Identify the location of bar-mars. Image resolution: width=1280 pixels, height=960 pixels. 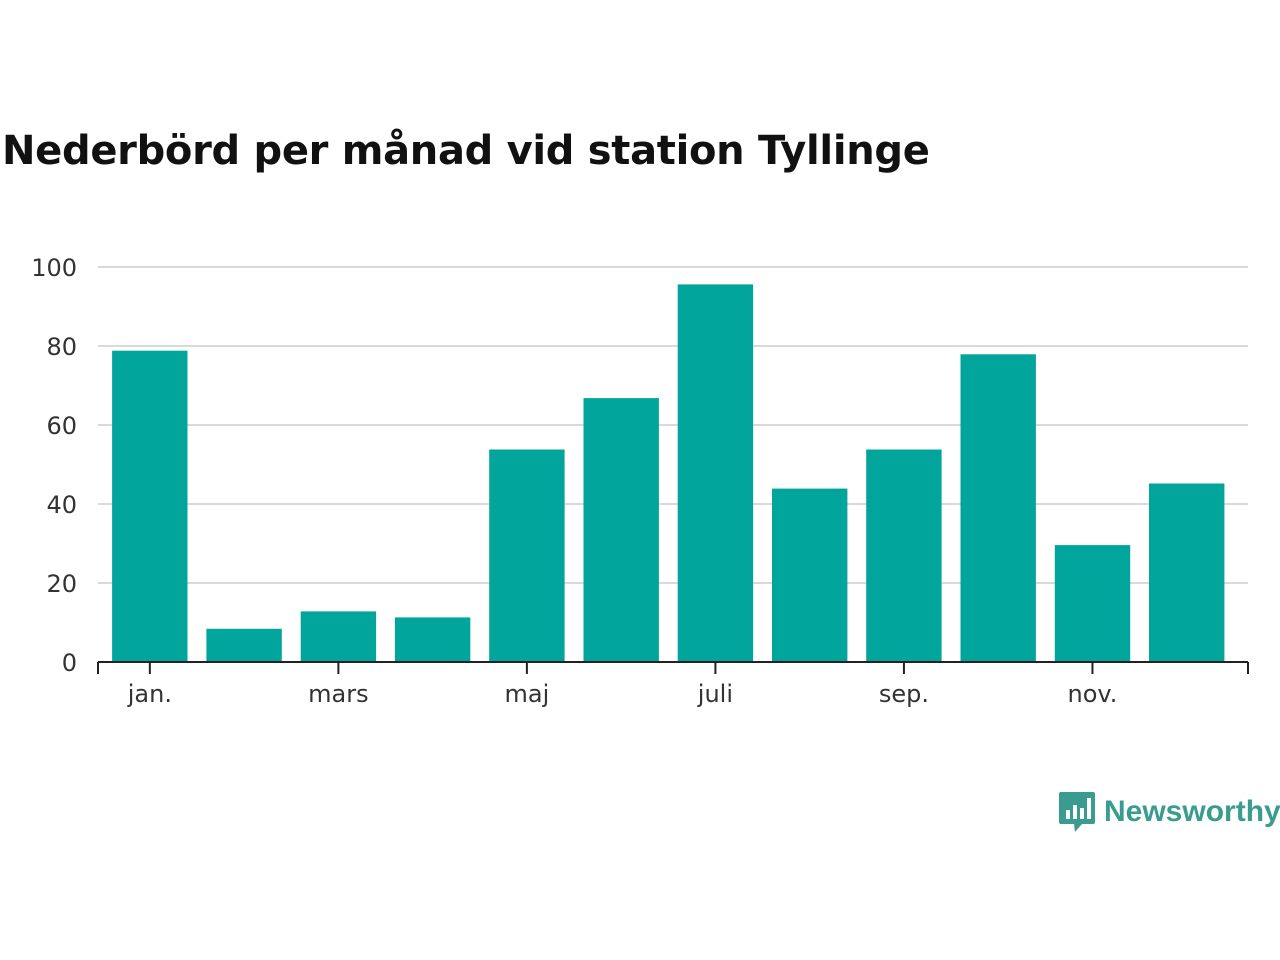
(338, 636).